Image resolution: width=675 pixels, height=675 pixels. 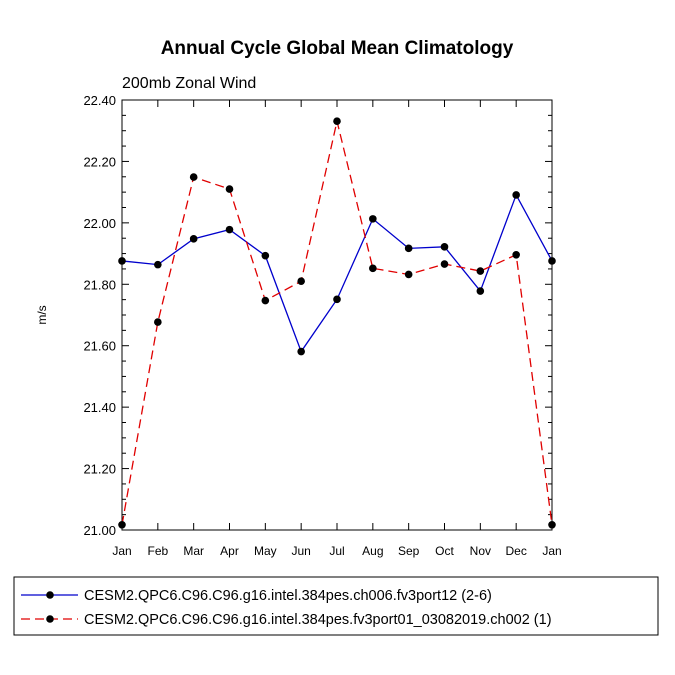 I want to click on y-tick-label: 21.80, so click(x=99, y=284).